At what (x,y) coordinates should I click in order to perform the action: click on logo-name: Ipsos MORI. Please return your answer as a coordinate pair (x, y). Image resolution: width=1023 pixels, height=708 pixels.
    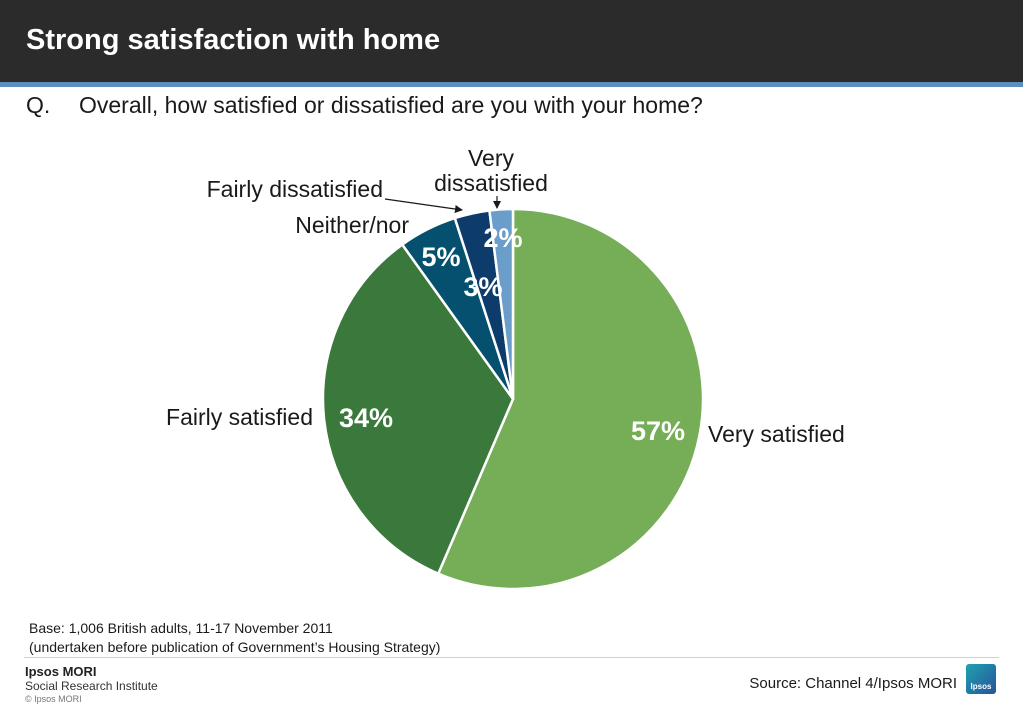
    Looking at the image, I should click on (61, 671).